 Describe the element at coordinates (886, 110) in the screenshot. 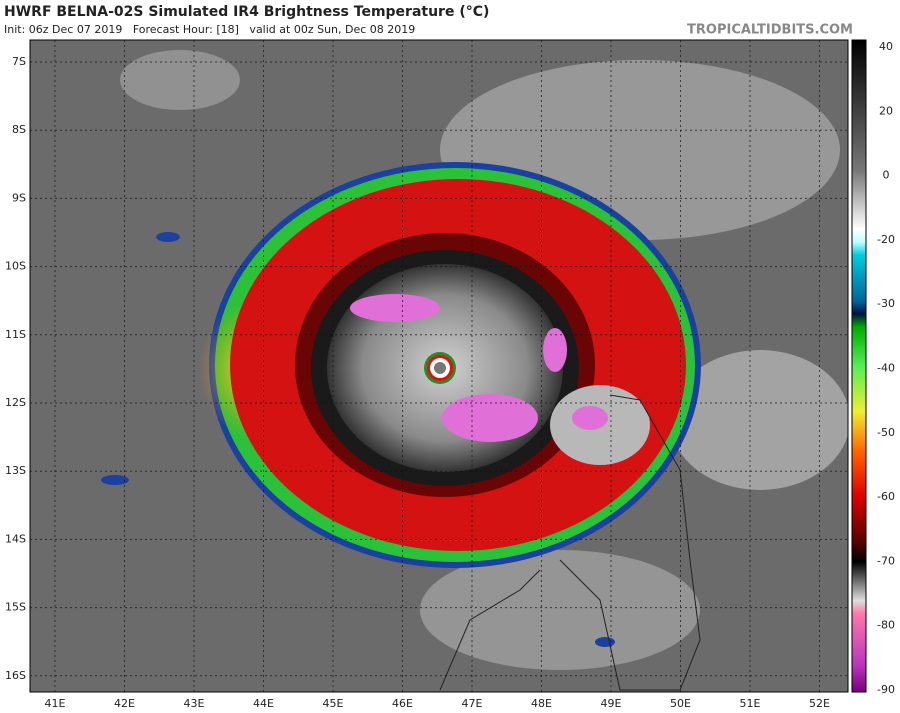

I see `colorbar-label: 20` at that location.